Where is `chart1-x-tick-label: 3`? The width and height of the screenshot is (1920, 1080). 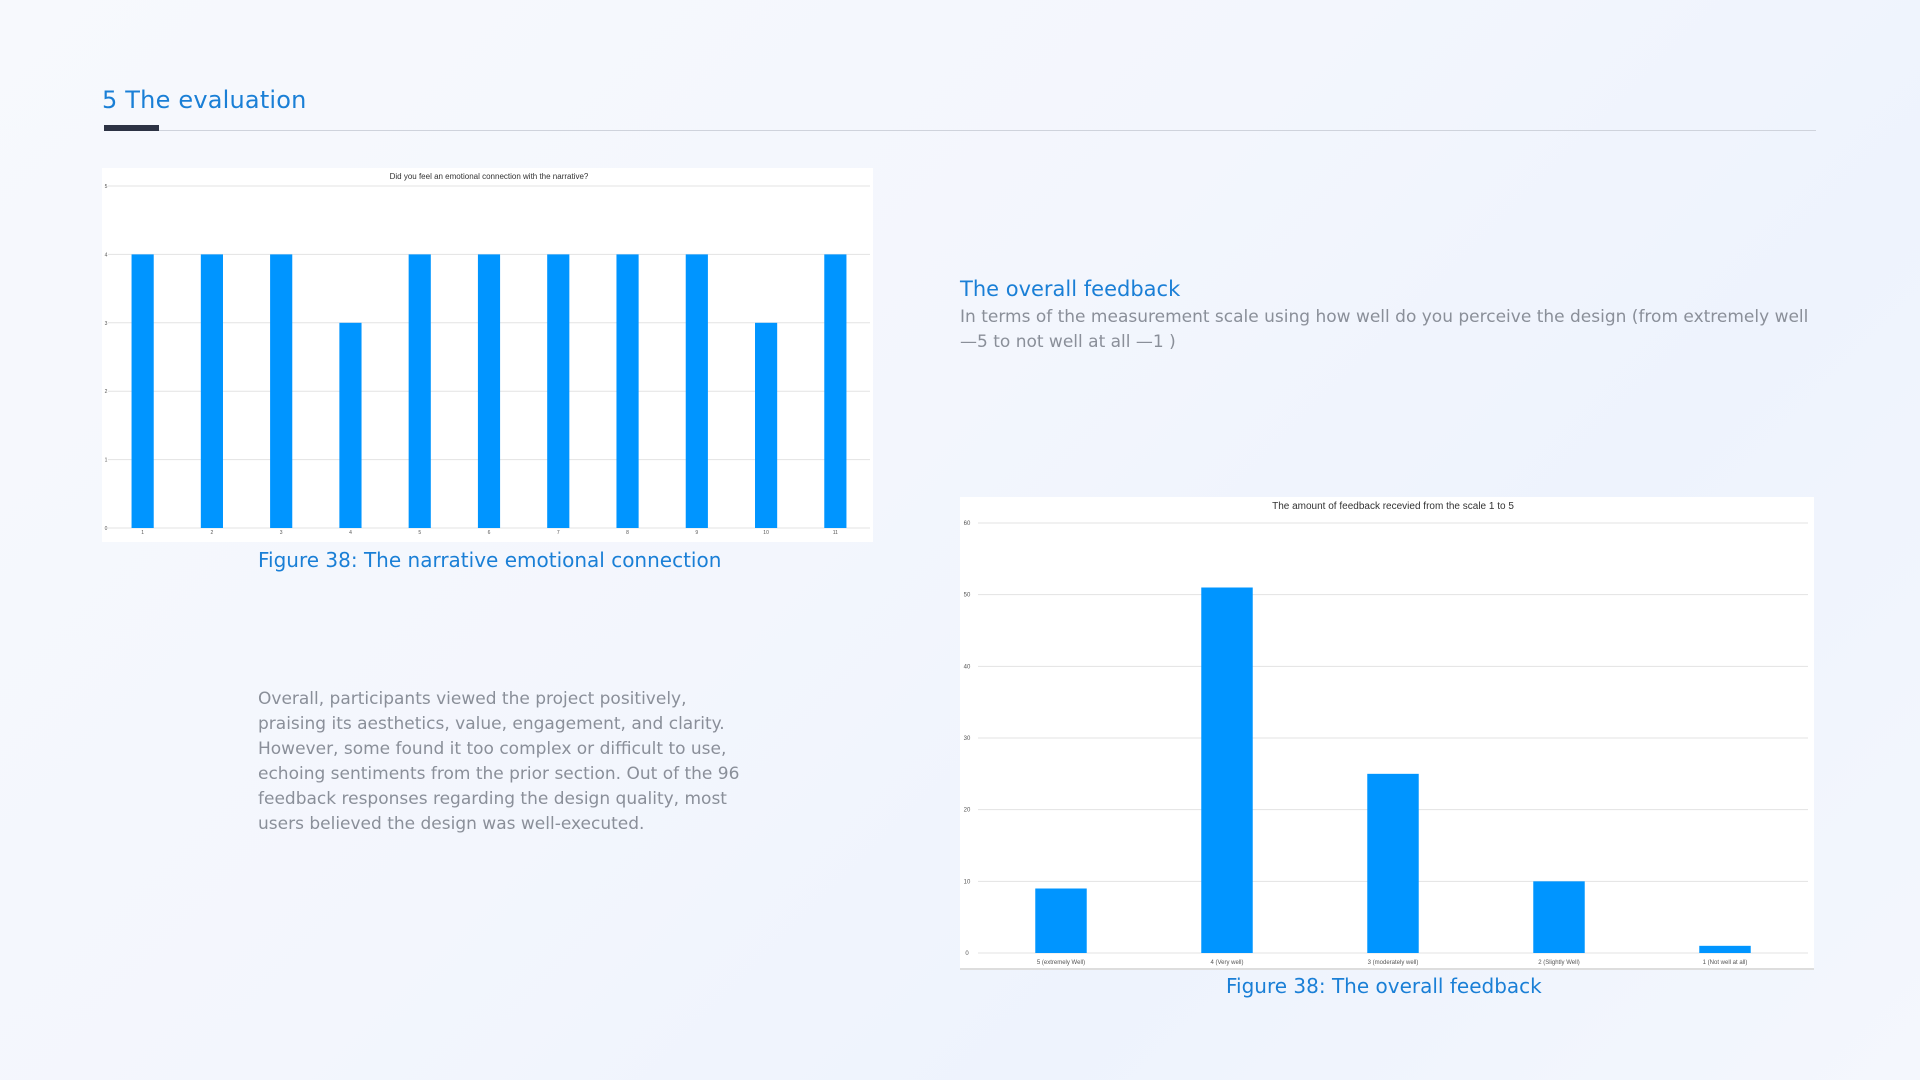
chart1-x-tick-label: 3 is located at coordinates (281, 533).